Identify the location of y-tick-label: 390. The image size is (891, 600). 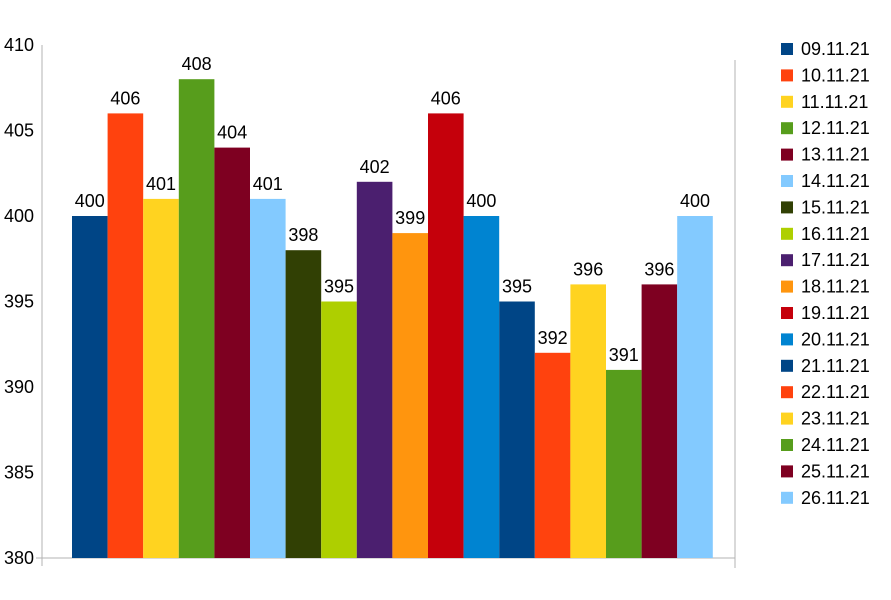
(19, 387).